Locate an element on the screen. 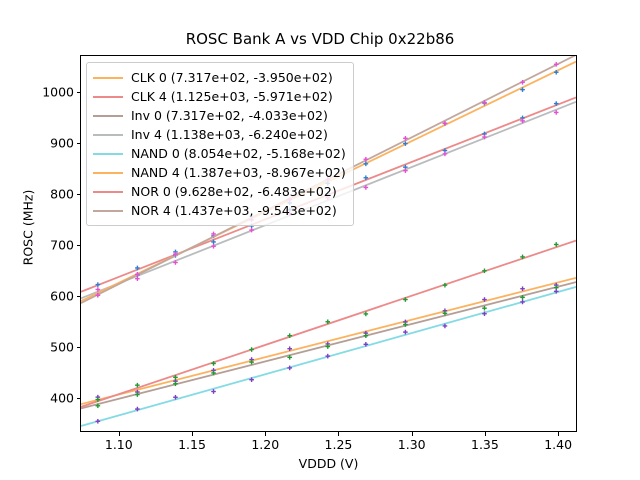 The height and width of the screenshot is (480, 640). y-tick-label: 900 is located at coordinates (62, 143).